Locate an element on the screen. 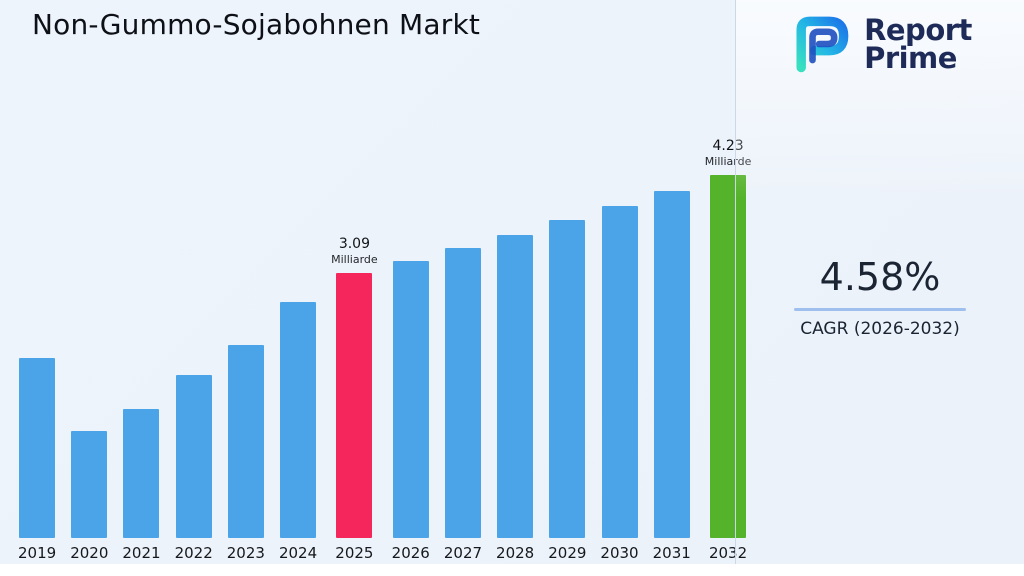 This screenshot has height=576, width=1024. bar-2023 is located at coordinates (245, 441).